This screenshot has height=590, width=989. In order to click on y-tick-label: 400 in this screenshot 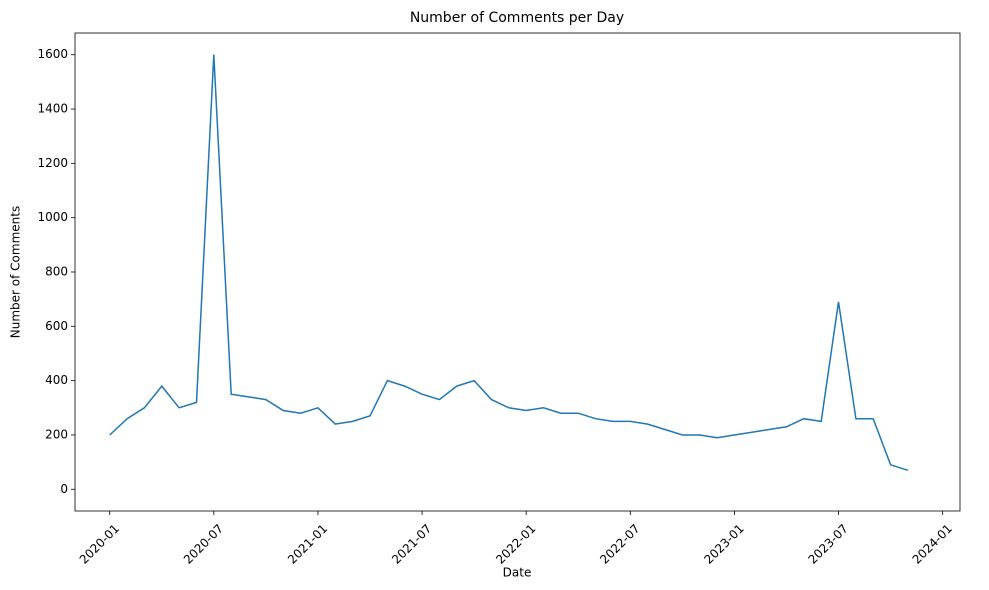, I will do `click(56, 380)`.